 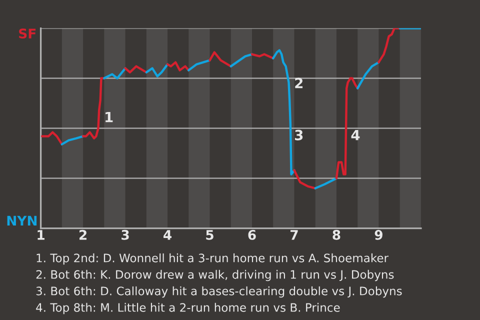 What do you see at coordinates (378, 235) in the screenshot?
I see `x-tick-label: 9` at bounding box center [378, 235].